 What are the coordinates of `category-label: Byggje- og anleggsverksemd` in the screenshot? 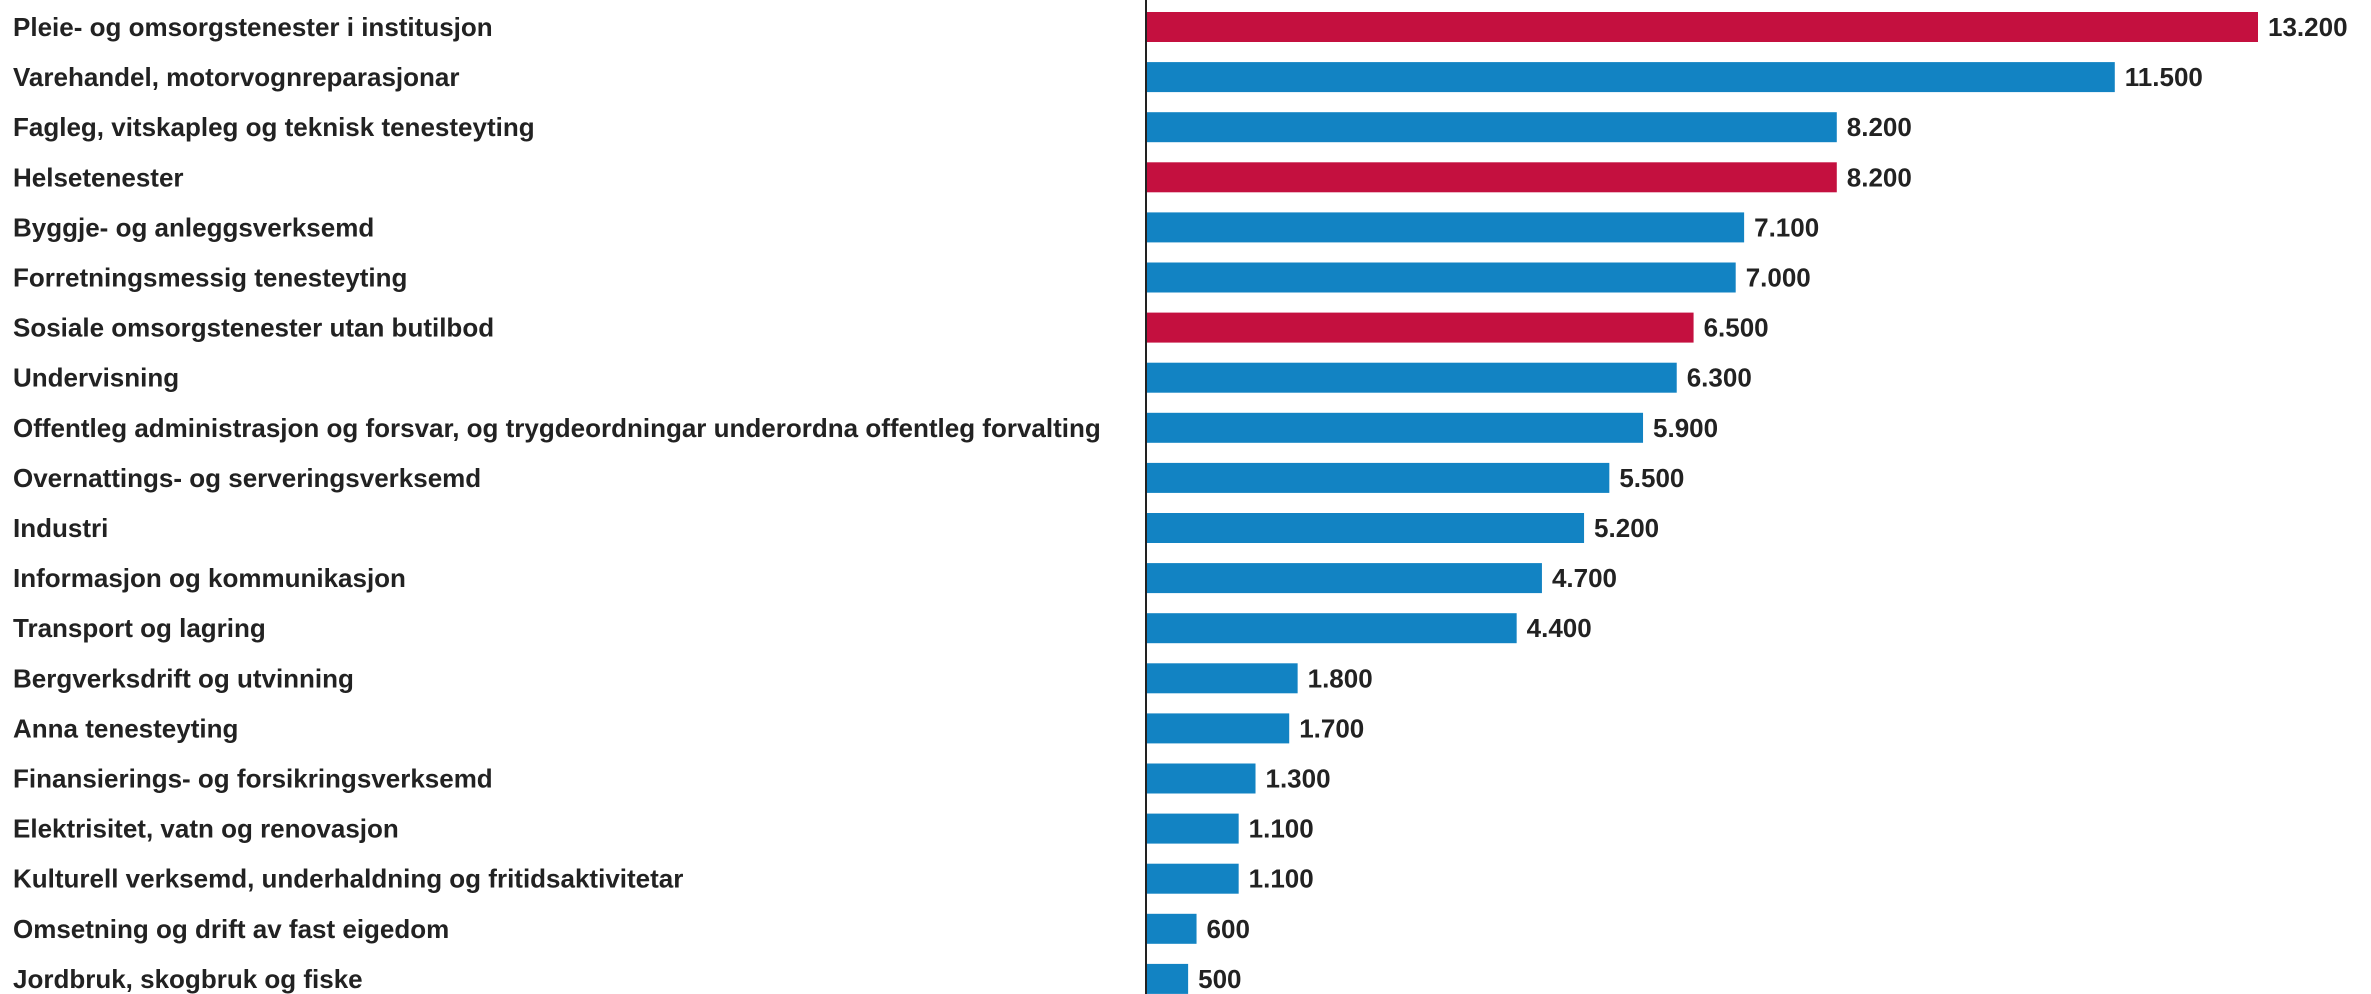 It's located at (193, 227).